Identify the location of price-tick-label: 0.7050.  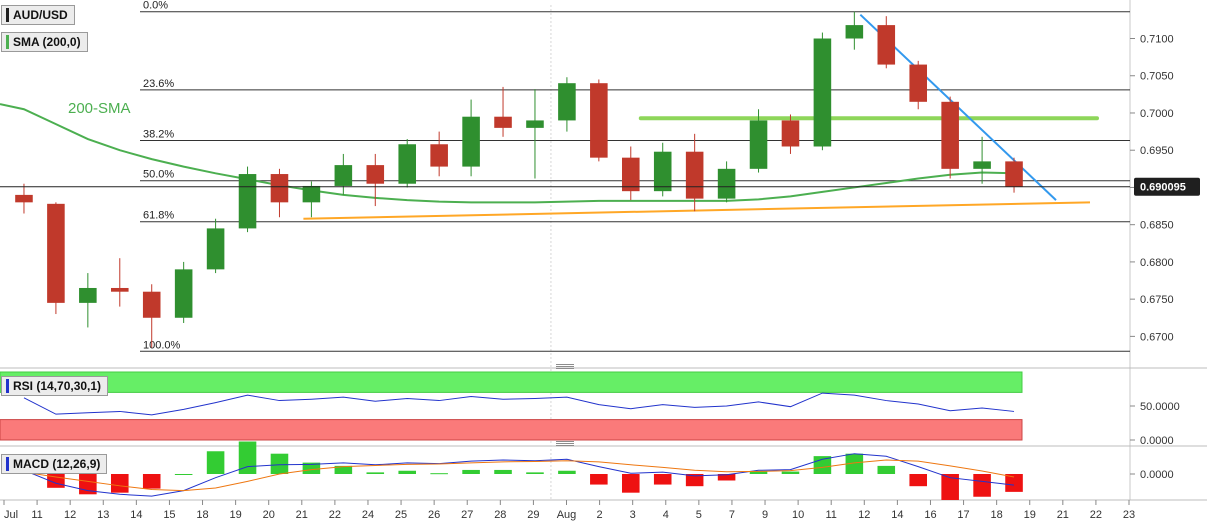
(1157, 77).